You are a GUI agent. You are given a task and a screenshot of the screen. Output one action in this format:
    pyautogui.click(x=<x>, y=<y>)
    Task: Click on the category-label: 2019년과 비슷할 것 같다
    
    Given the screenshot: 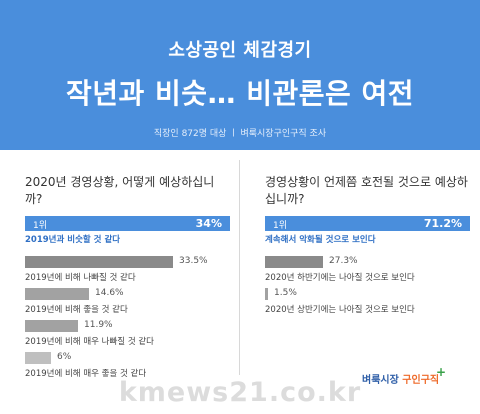 What is the action you would take?
    pyautogui.click(x=73, y=240)
    